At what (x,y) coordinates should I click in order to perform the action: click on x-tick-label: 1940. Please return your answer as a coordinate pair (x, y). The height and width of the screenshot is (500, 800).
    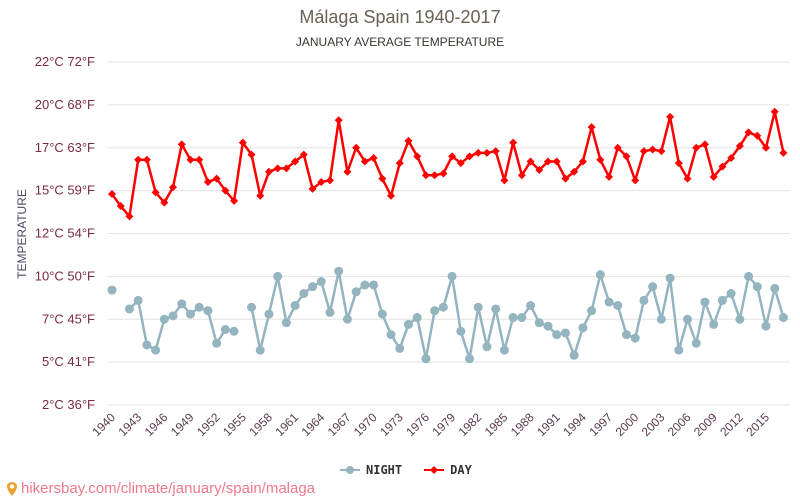
    Looking at the image, I should click on (103, 424).